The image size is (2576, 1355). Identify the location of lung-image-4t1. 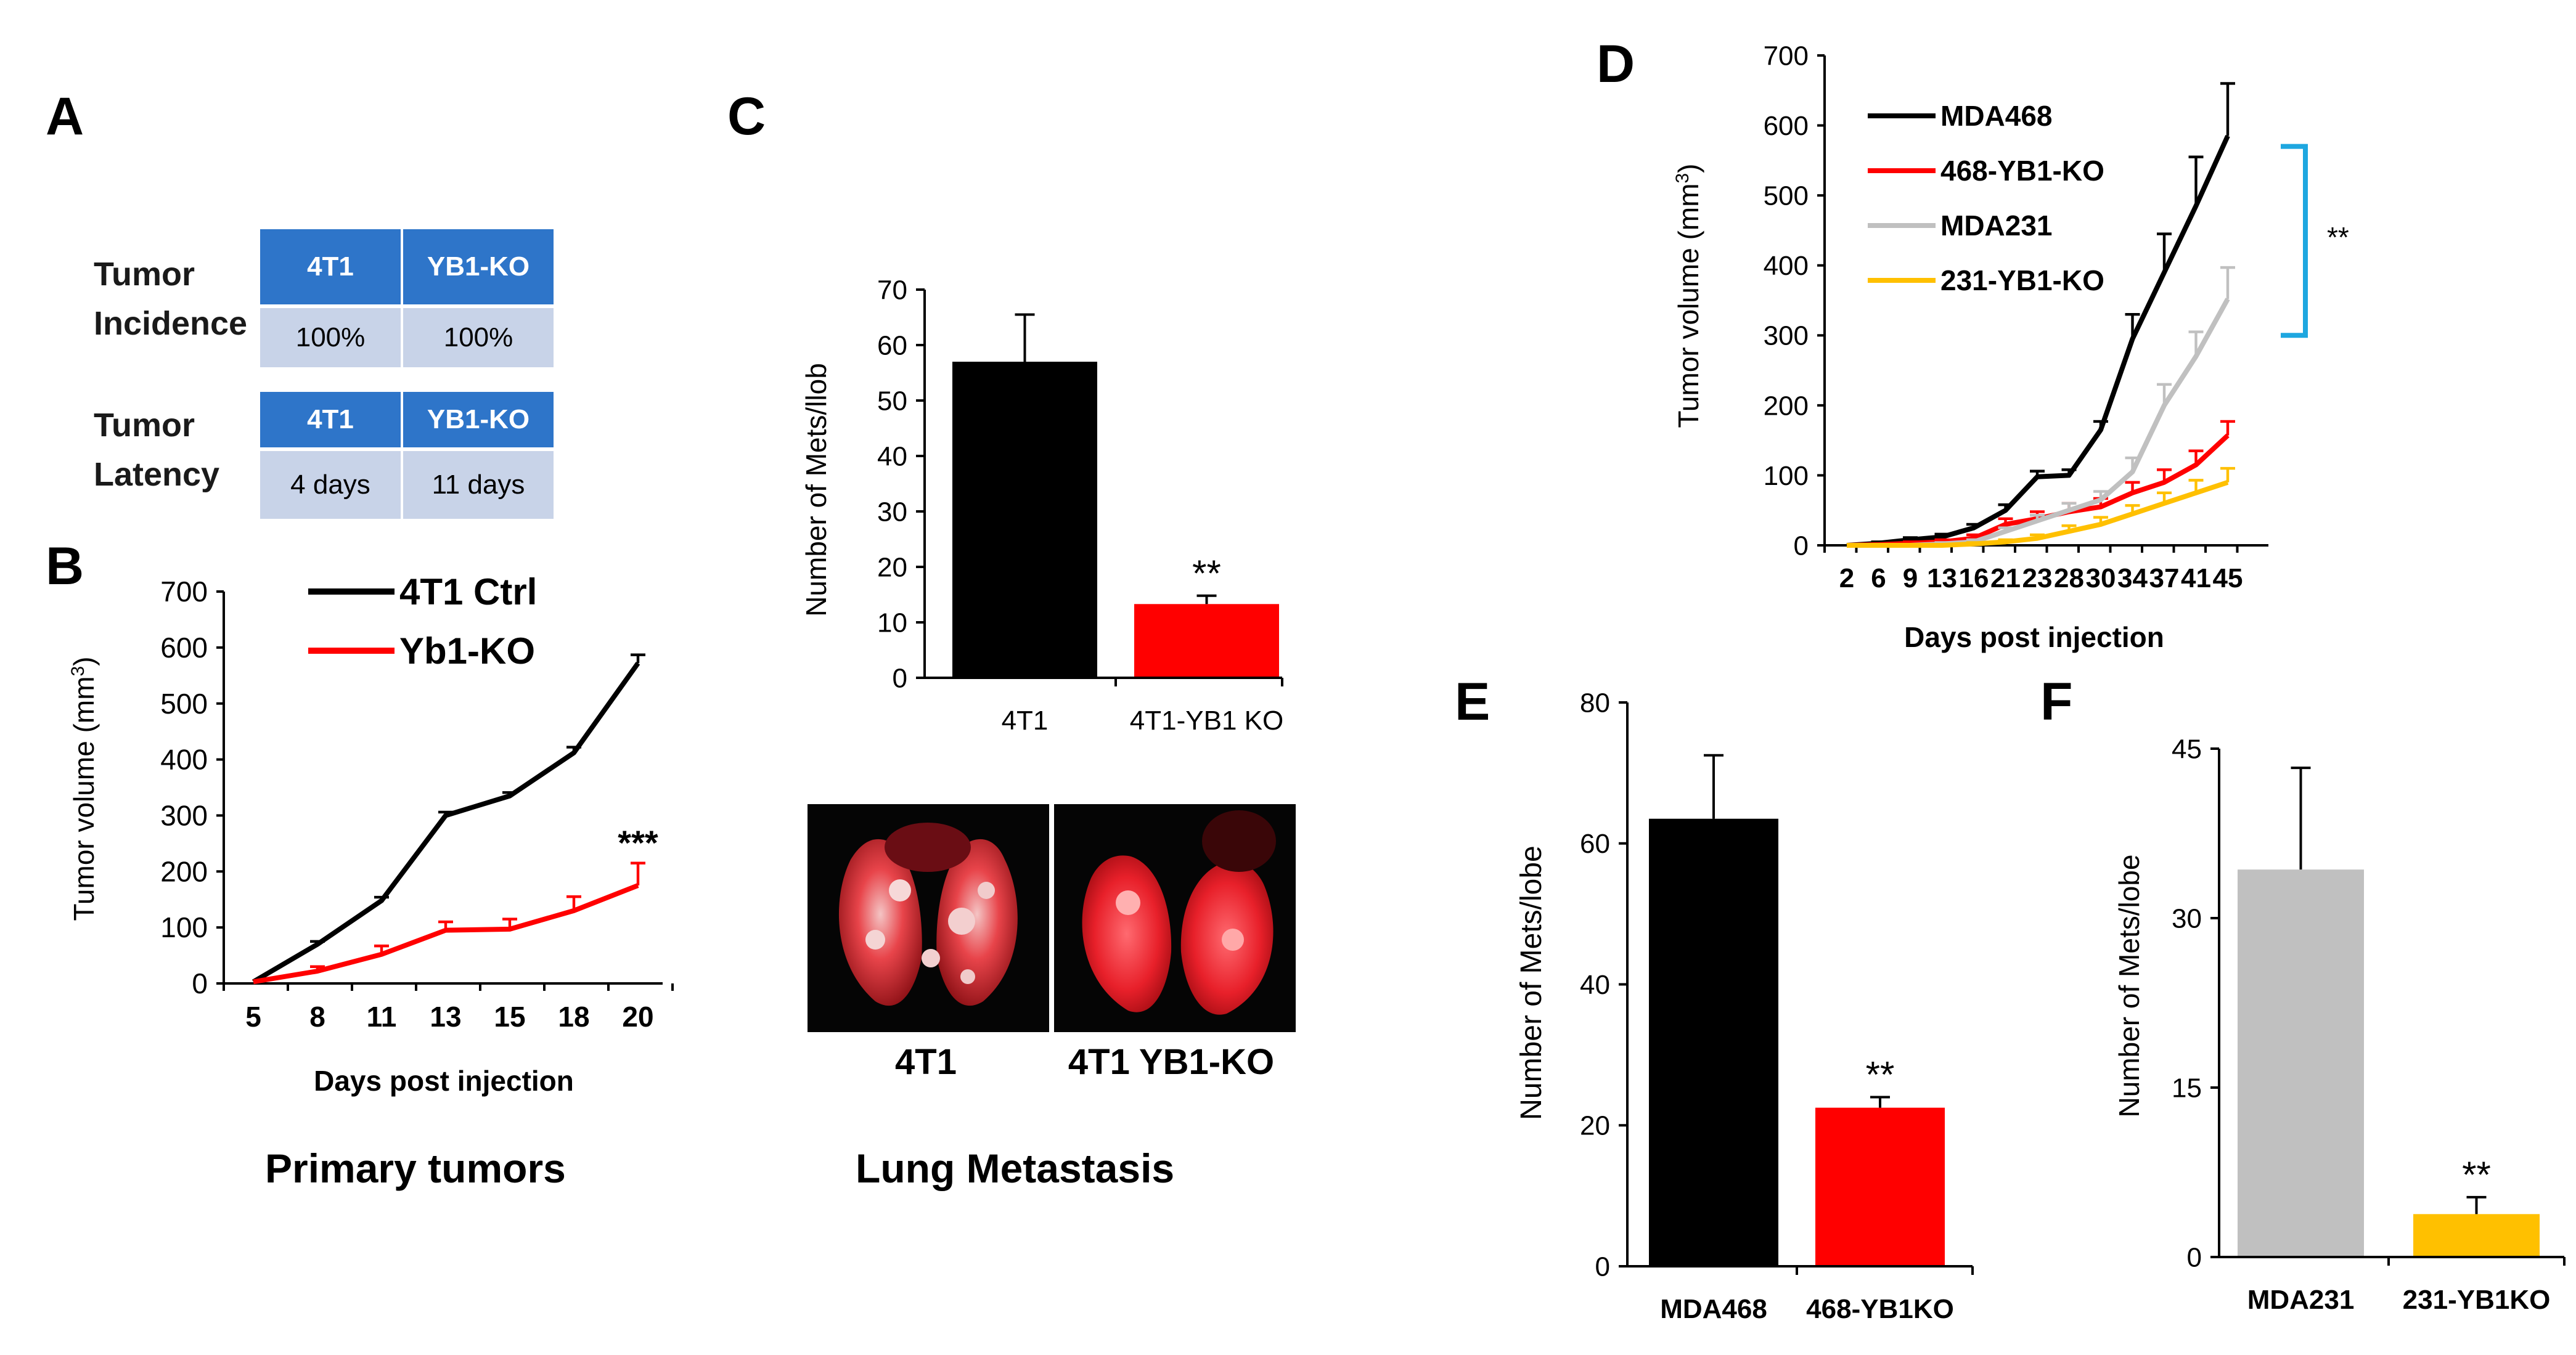
(928, 914).